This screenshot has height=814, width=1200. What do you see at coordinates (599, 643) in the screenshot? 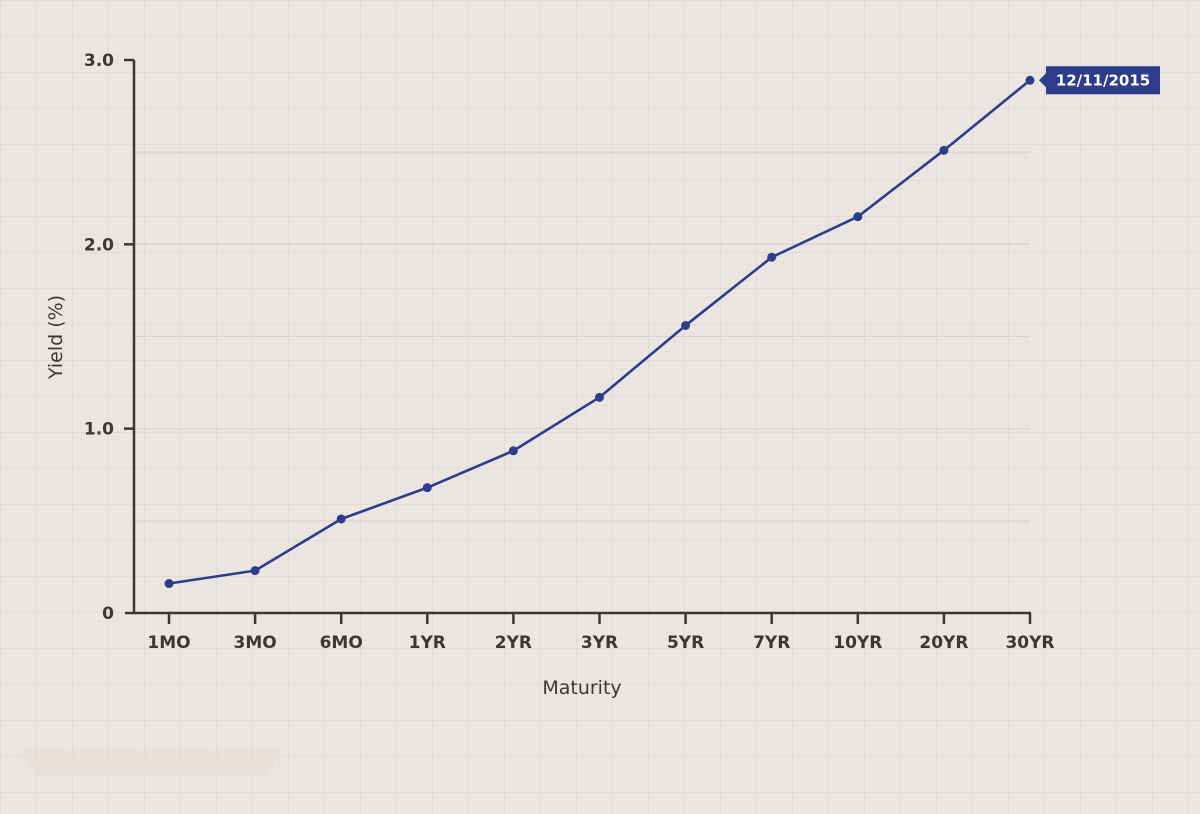
I see `x-tick-label: 3YR` at bounding box center [599, 643].